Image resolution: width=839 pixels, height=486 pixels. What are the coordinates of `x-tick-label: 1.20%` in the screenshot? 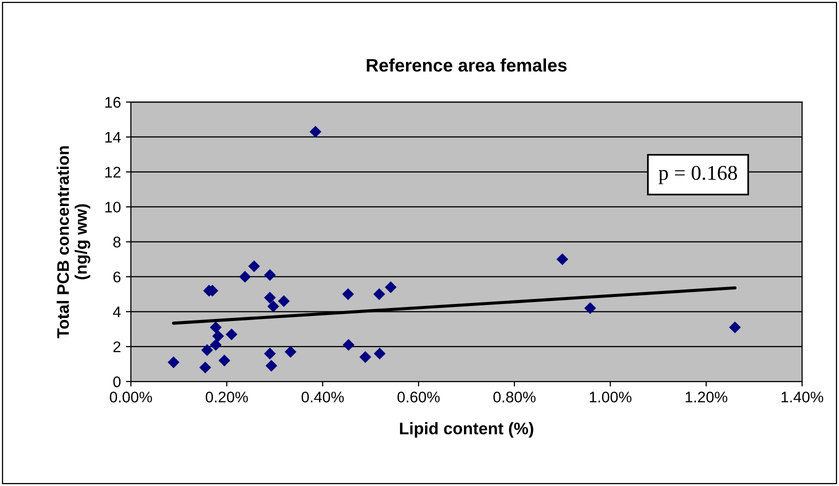 It's located at (707, 397).